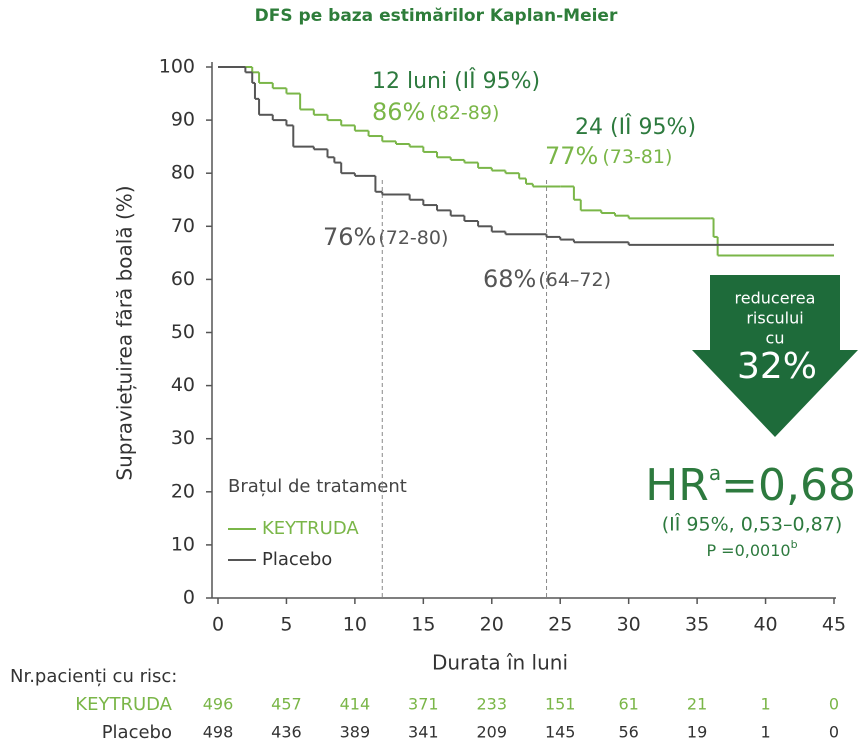  What do you see at coordinates (492, 732) in the screenshot?
I see `risk-value: 209` at bounding box center [492, 732].